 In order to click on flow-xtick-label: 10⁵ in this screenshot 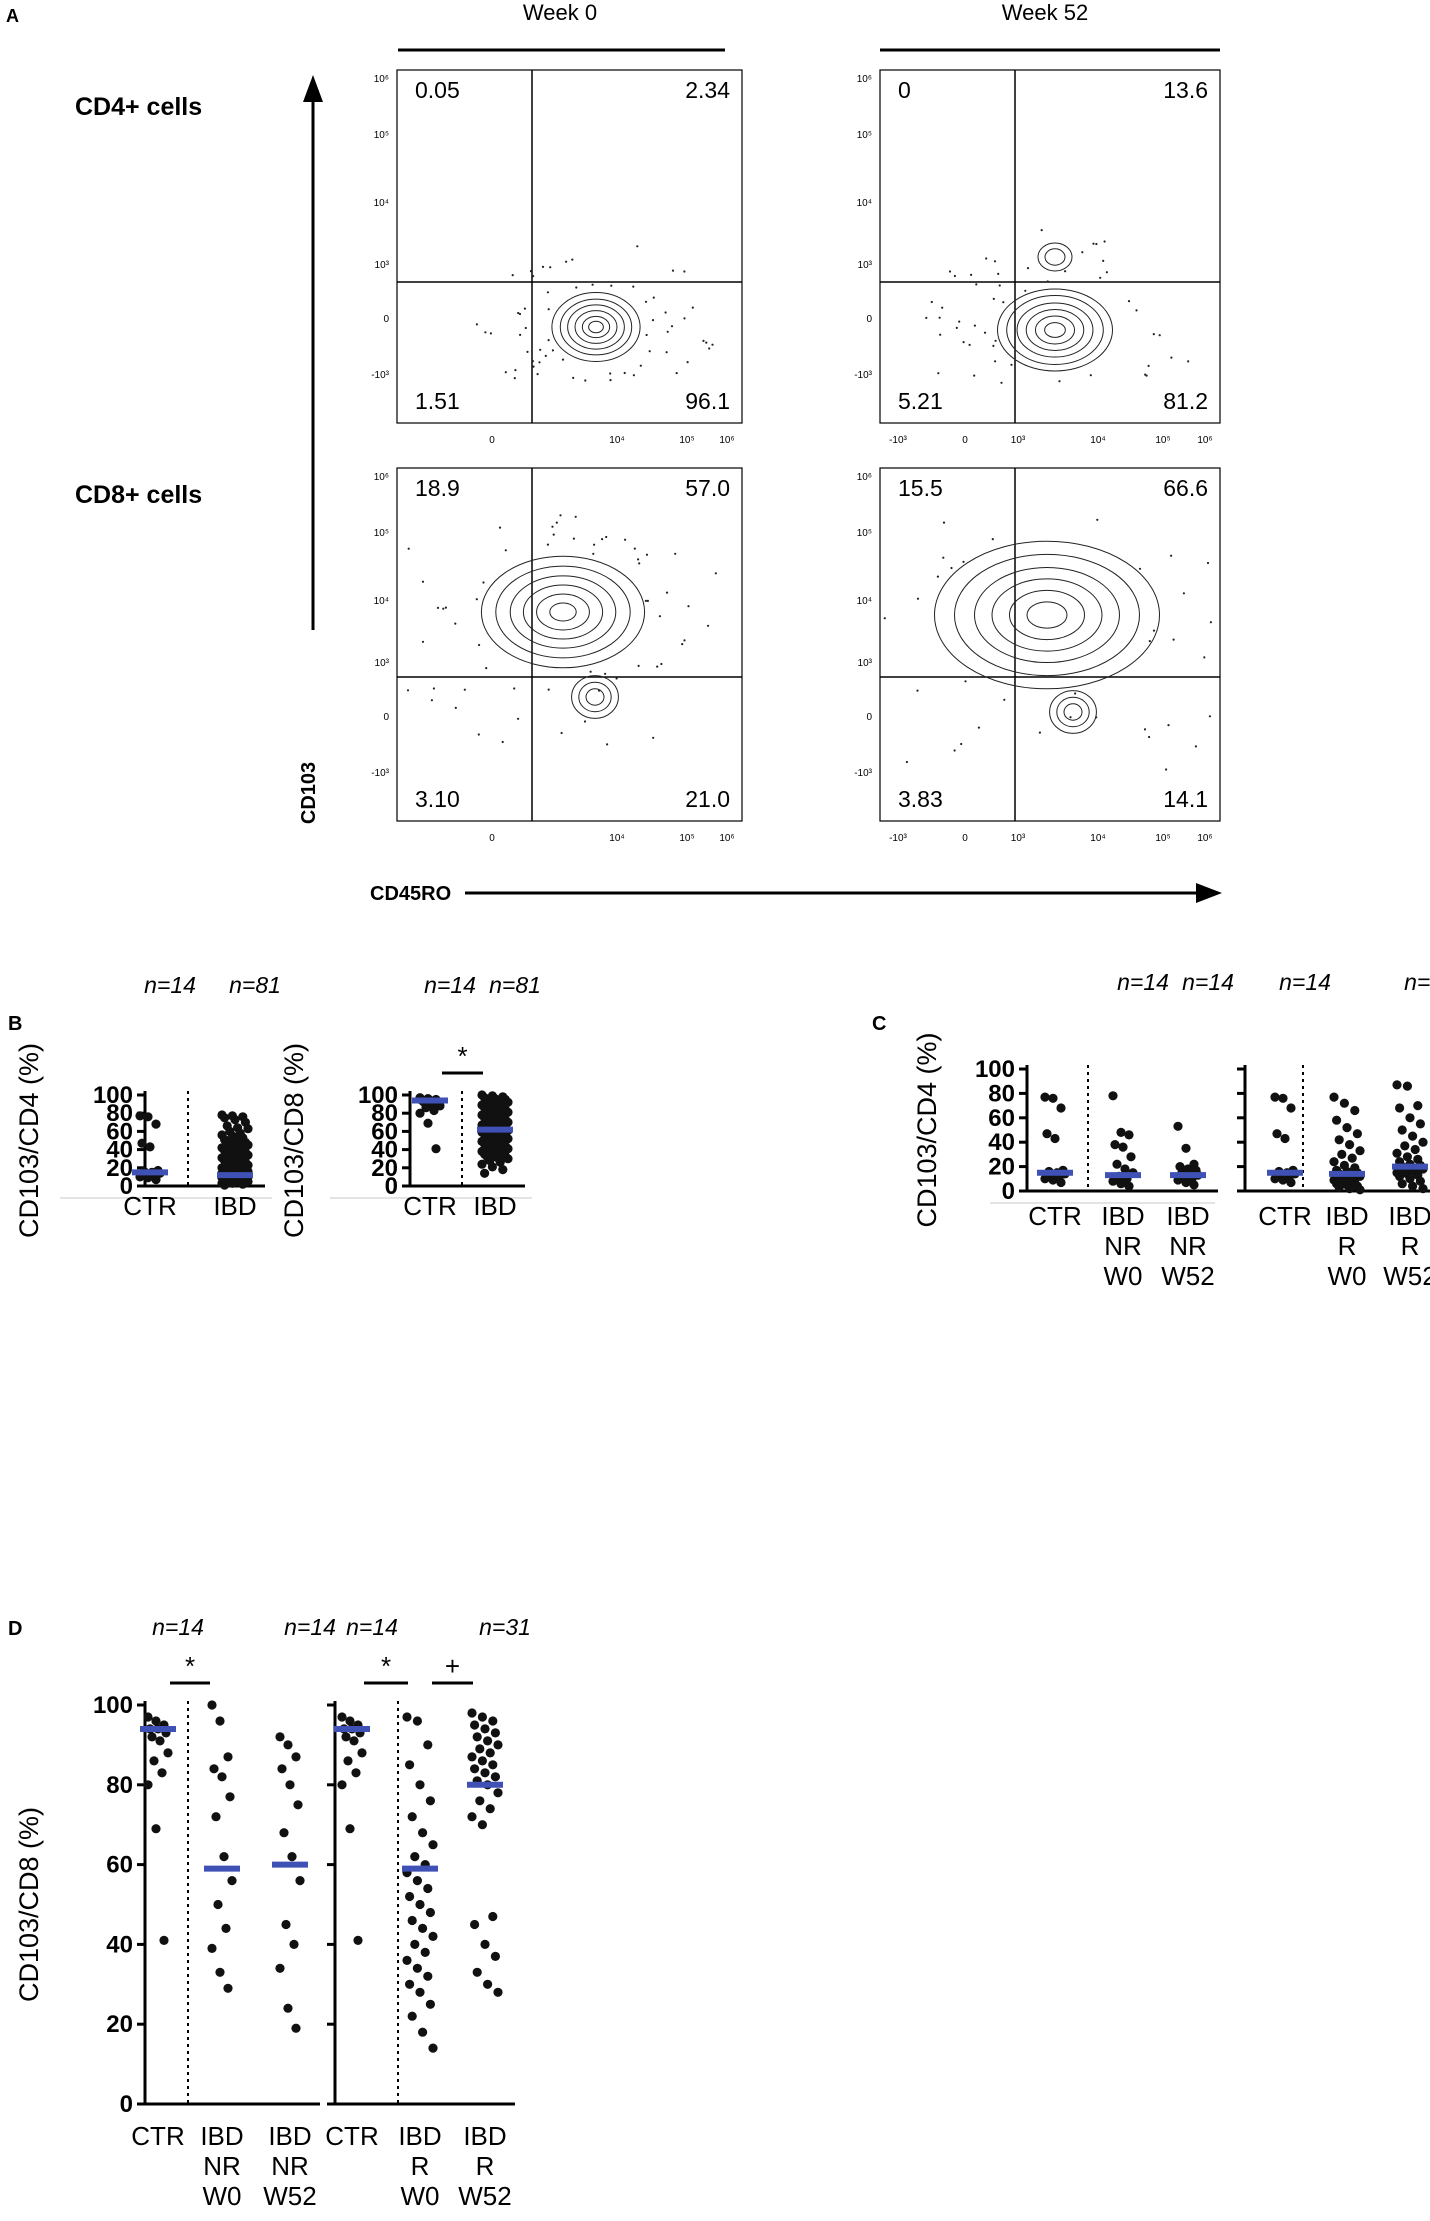, I will do `click(1162, 838)`.